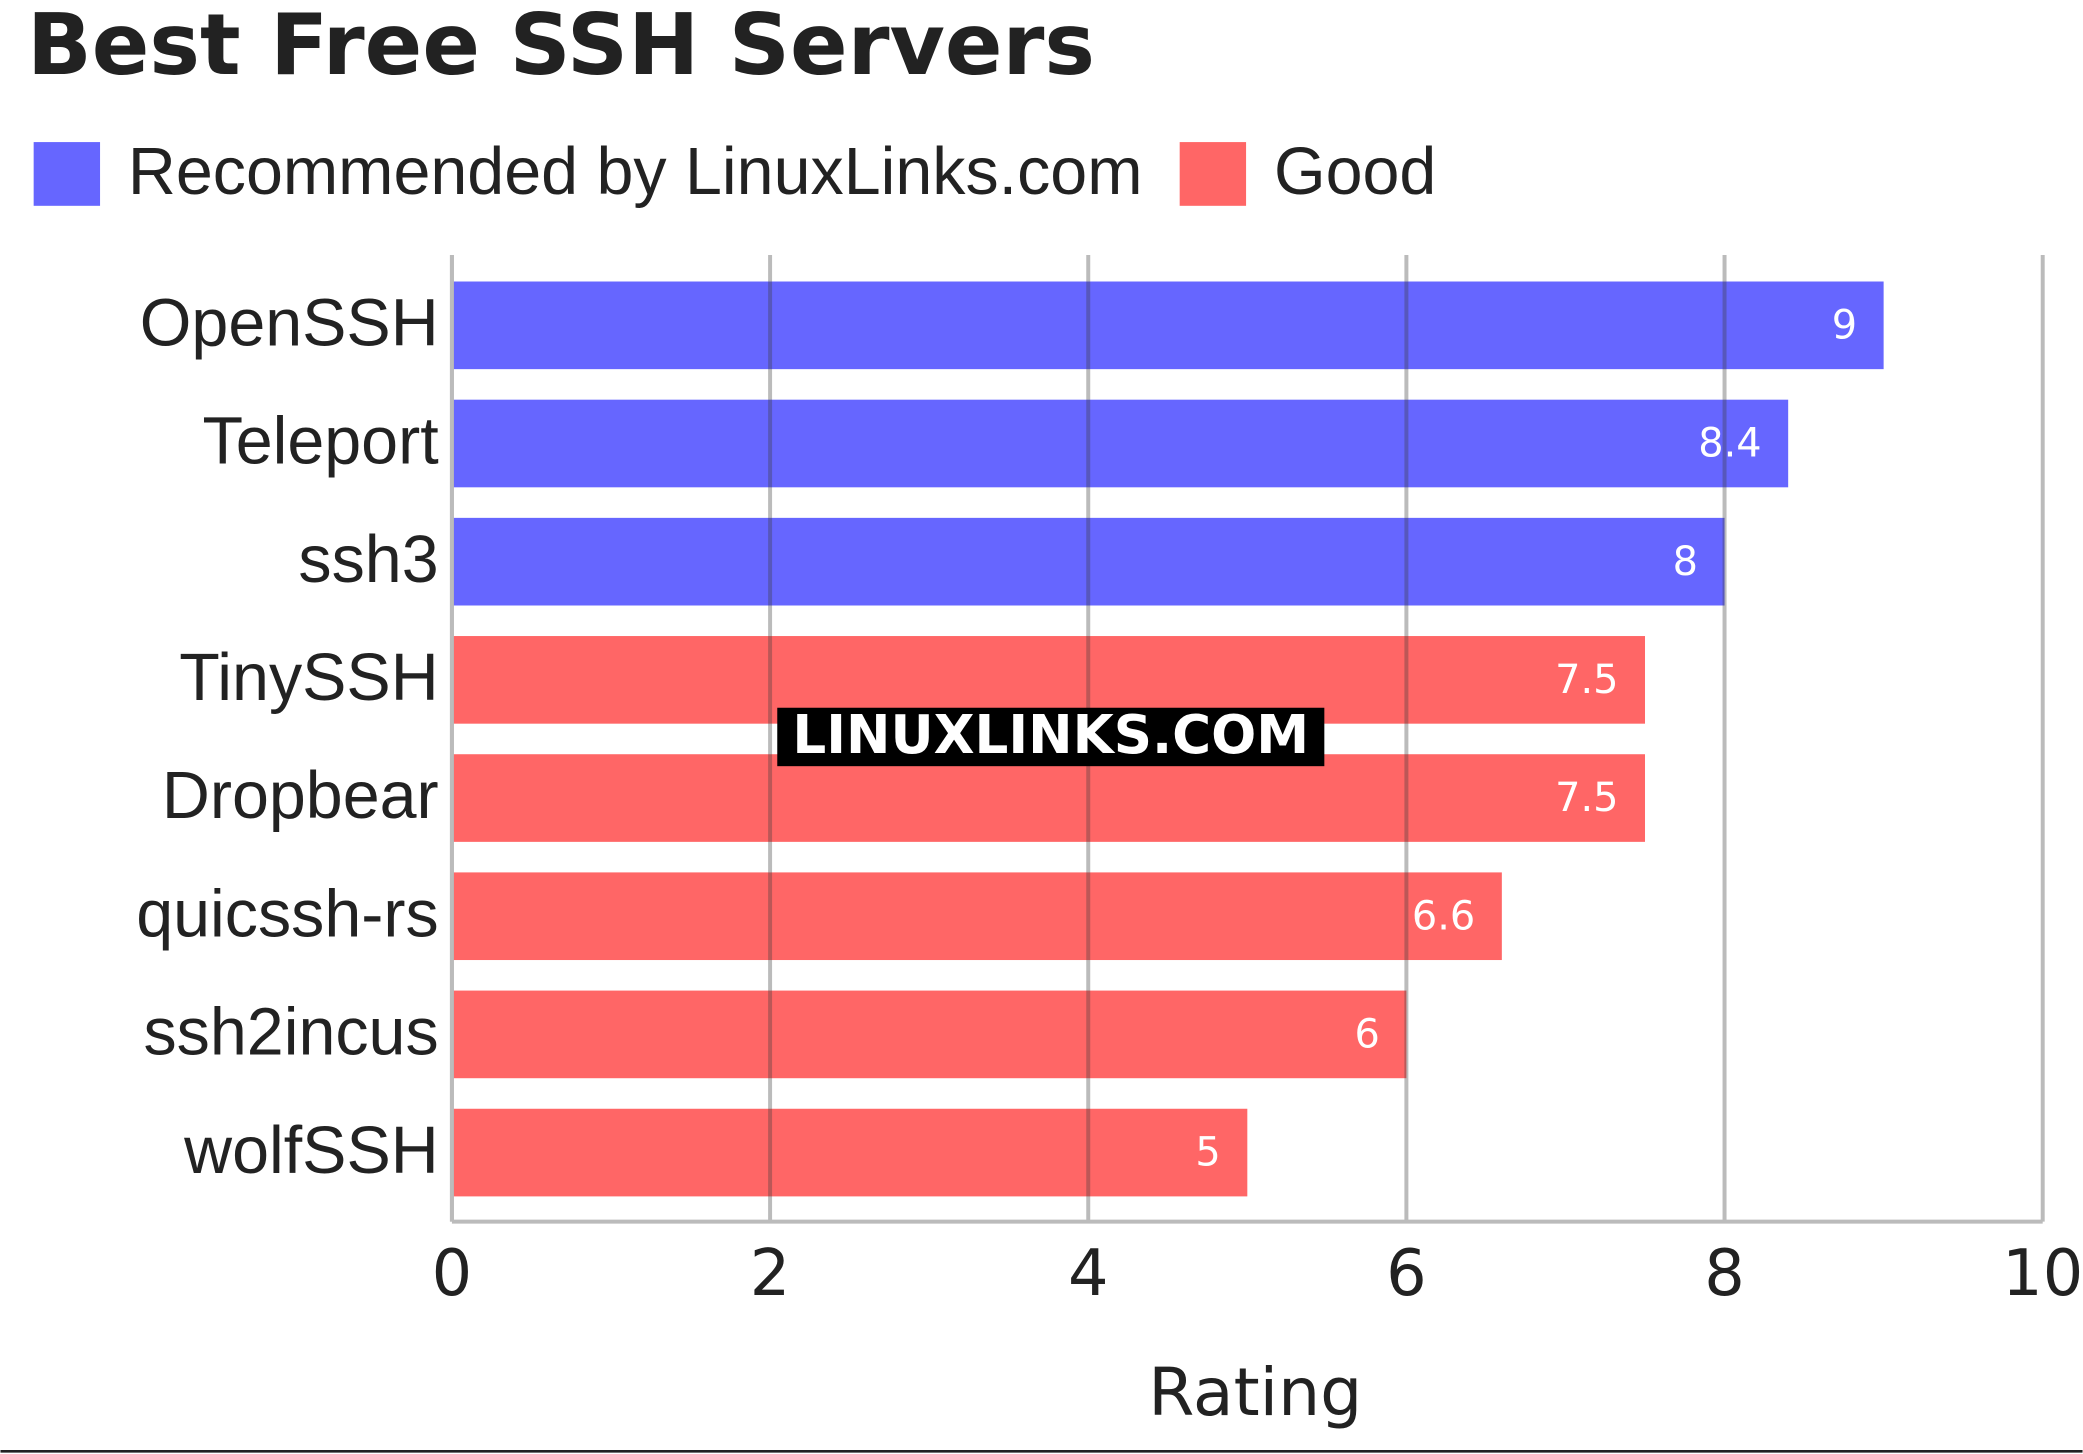  What do you see at coordinates (561, 47) in the screenshot?
I see `chart-title: Best Free SSH Servers` at bounding box center [561, 47].